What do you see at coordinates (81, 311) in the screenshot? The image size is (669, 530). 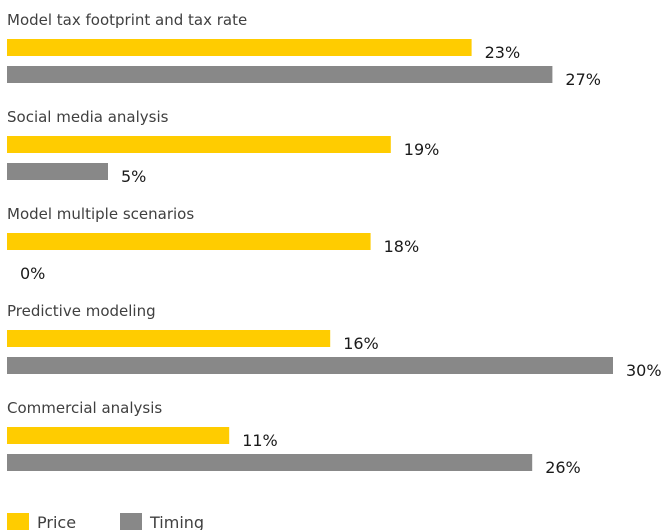 I see `category-label: Predictive modeling` at bounding box center [81, 311].